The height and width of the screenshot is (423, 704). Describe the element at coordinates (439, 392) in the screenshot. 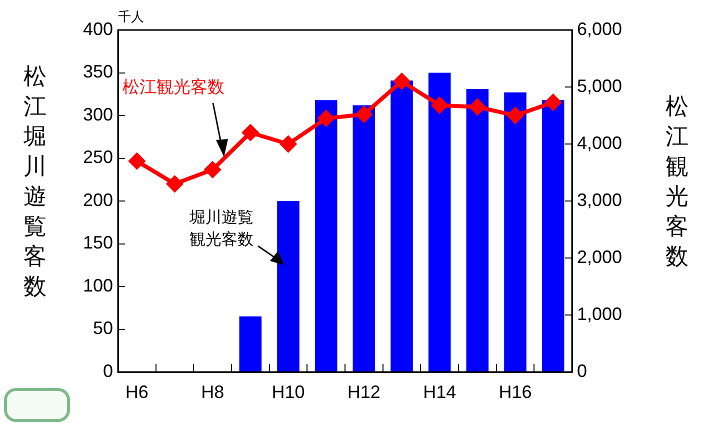

I see `x-tick-label: H14` at that location.